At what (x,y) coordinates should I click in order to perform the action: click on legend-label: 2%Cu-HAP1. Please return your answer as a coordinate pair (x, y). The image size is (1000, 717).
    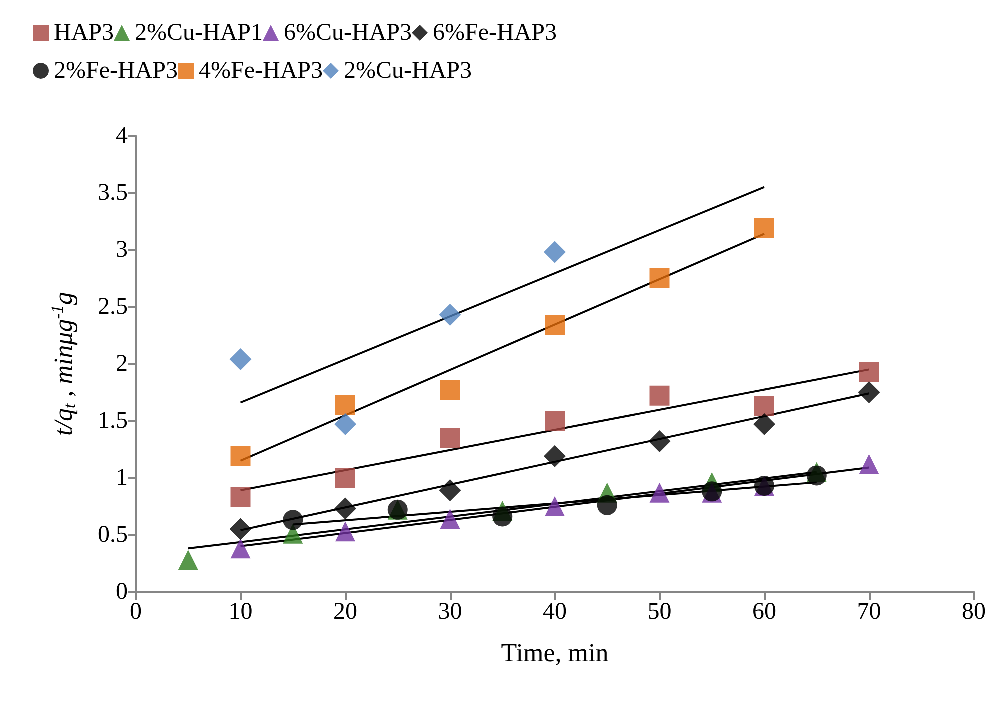
    Looking at the image, I should click on (199, 33).